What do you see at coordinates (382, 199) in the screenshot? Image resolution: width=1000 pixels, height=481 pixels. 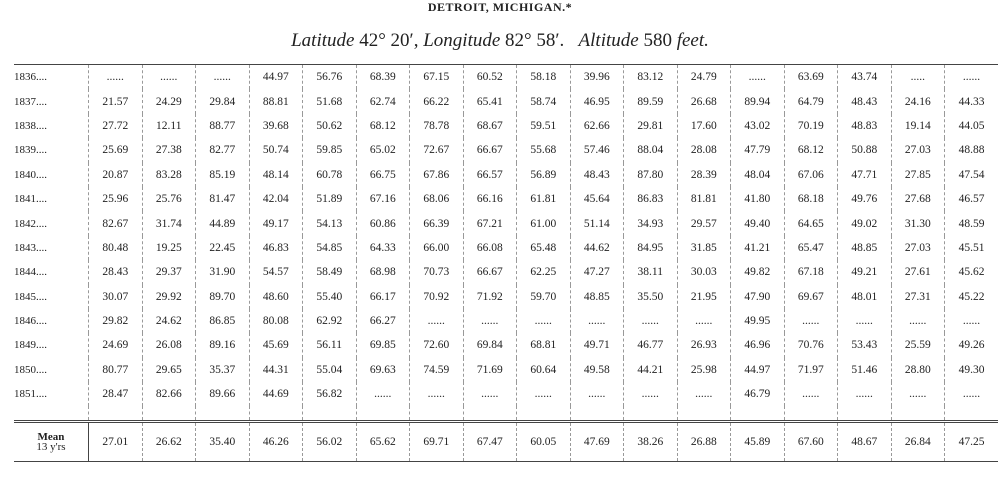 I see `value-cell: 67.16` at bounding box center [382, 199].